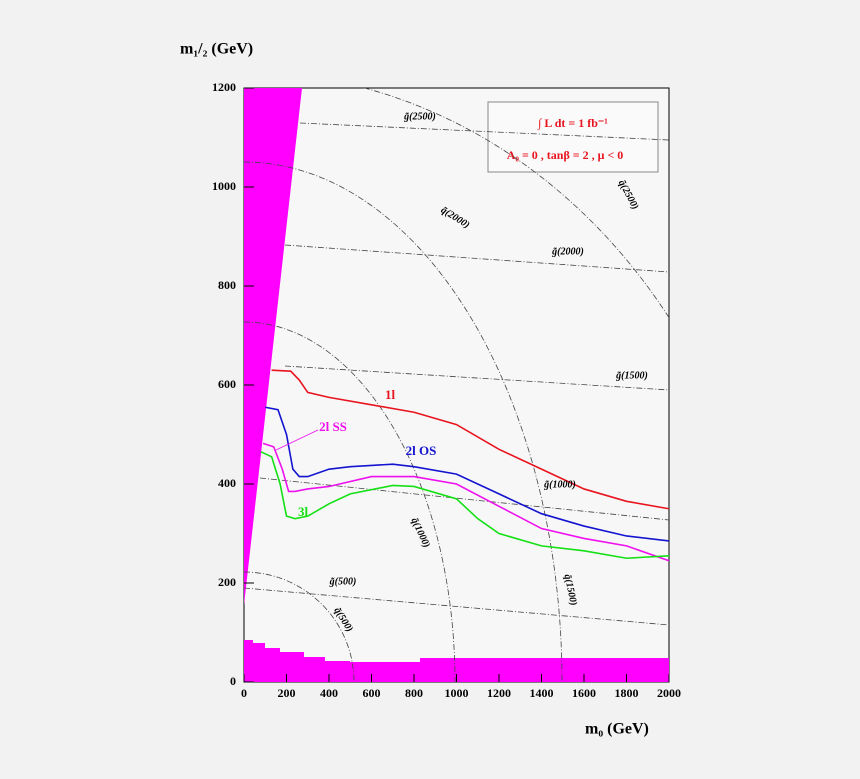 The height and width of the screenshot is (779, 860). What do you see at coordinates (303, 511) in the screenshot?
I see `series-label: 3l` at bounding box center [303, 511].